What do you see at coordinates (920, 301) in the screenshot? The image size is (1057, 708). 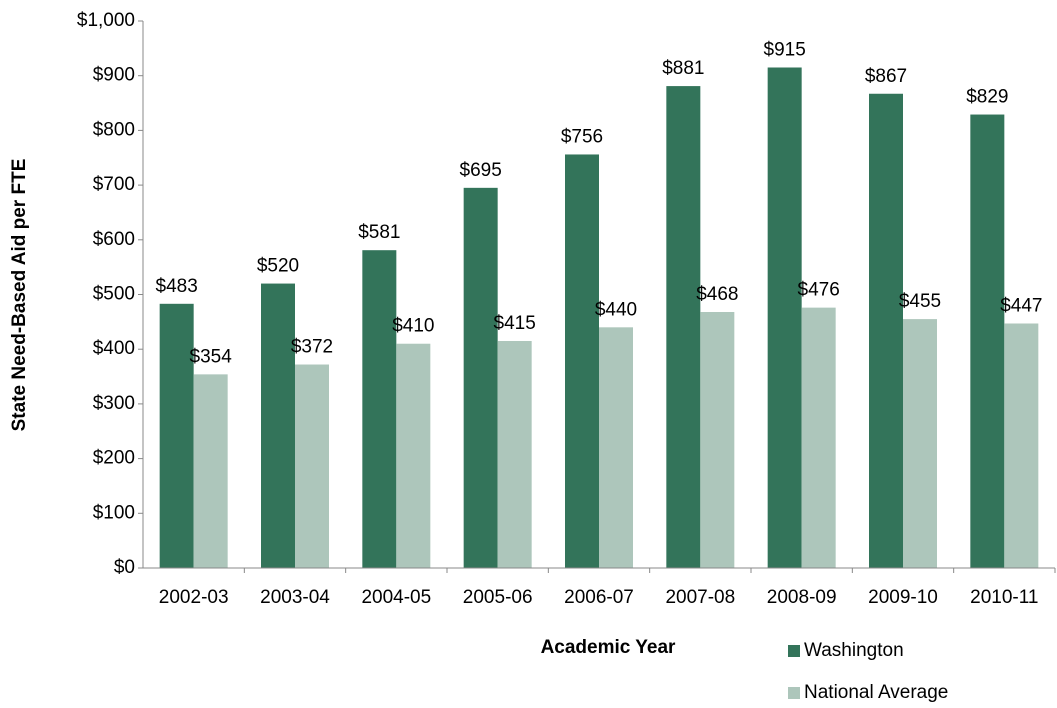 I see `value-label: $455` at bounding box center [920, 301].